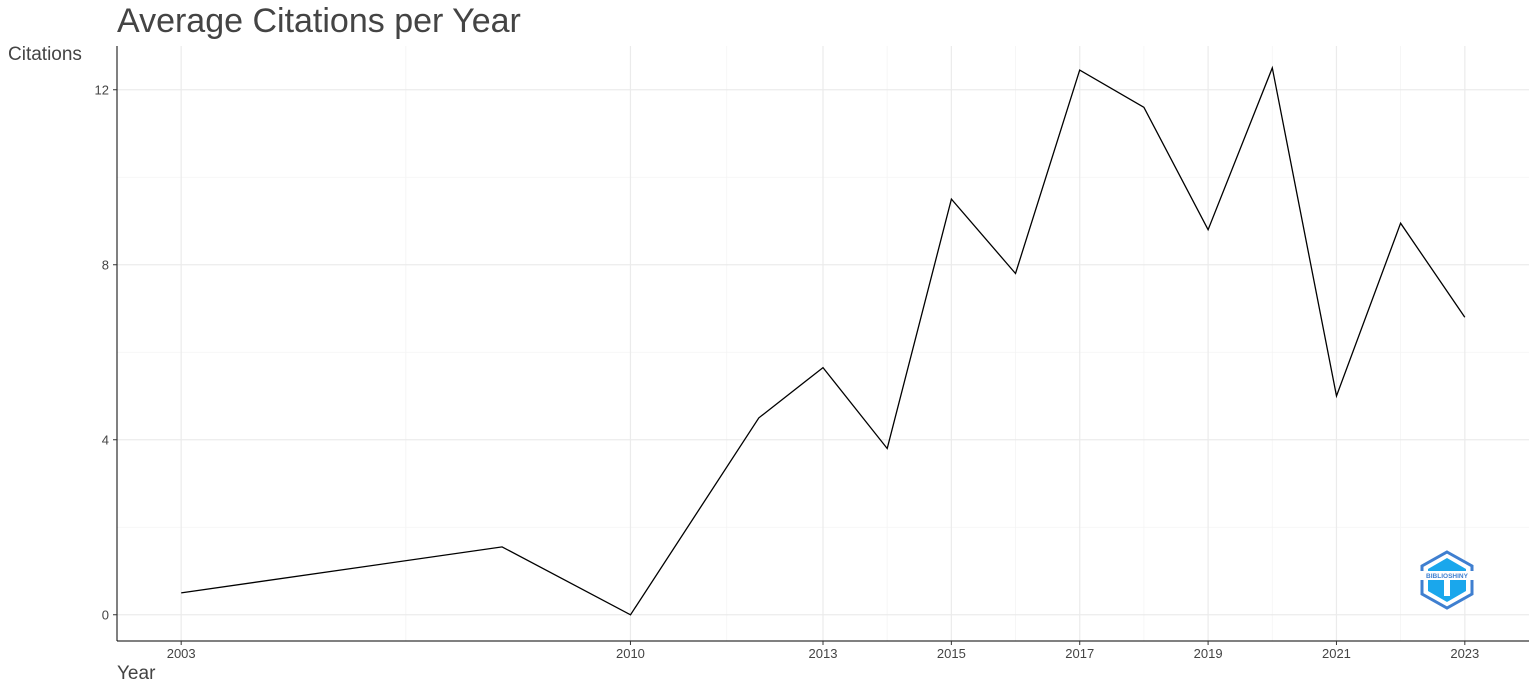 The width and height of the screenshot is (1537, 690). I want to click on x-tick-label: 2017, so click(1079, 653).